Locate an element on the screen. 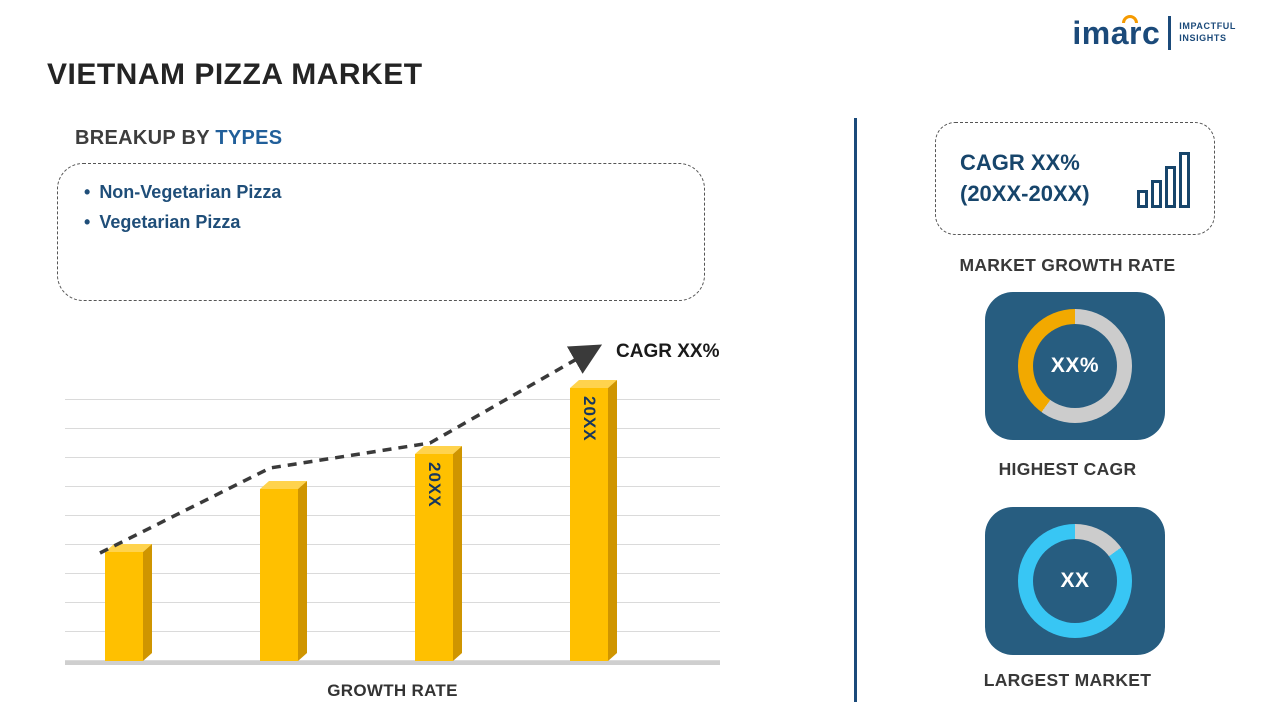 Image resolution: width=1280 pixels, height=720 pixels. types-list: Non-Vegetarian Pizza Vegetarian Pizza is located at coordinates (381, 207).